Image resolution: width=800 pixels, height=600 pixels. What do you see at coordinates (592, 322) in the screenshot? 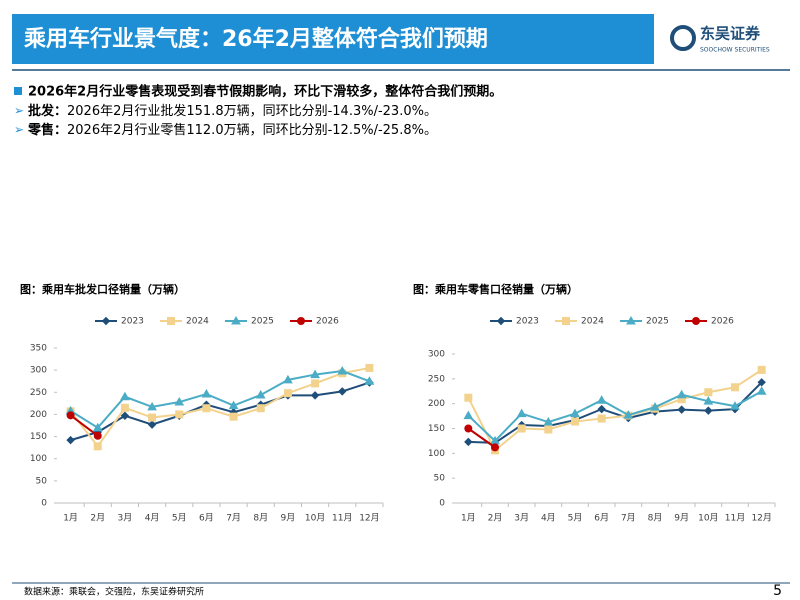
I see `legend-label: 2024` at bounding box center [592, 322].